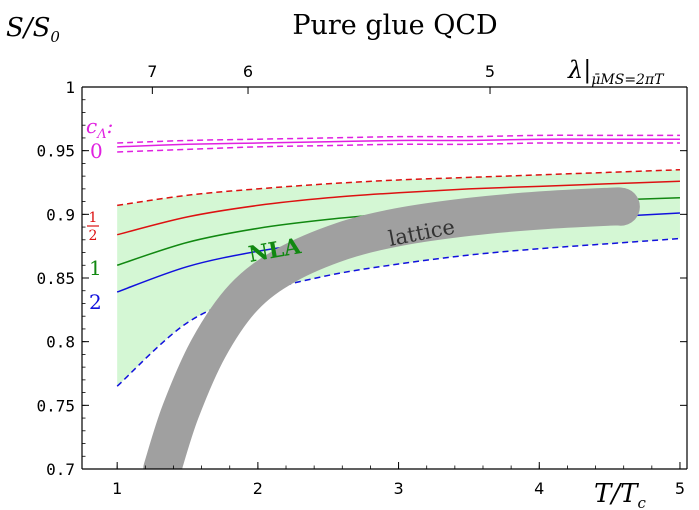 The width and height of the screenshot is (699, 510). I want to click on x-axis-label: T/Tc, so click(620, 494).